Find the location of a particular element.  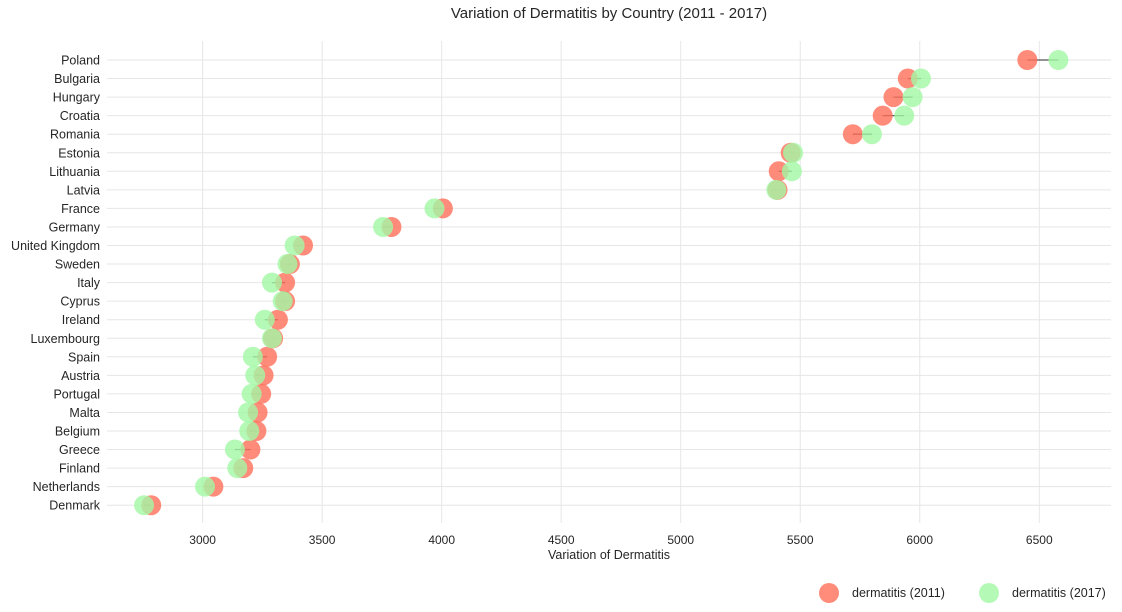

y-tick-label: Hungary is located at coordinates (77, 98).